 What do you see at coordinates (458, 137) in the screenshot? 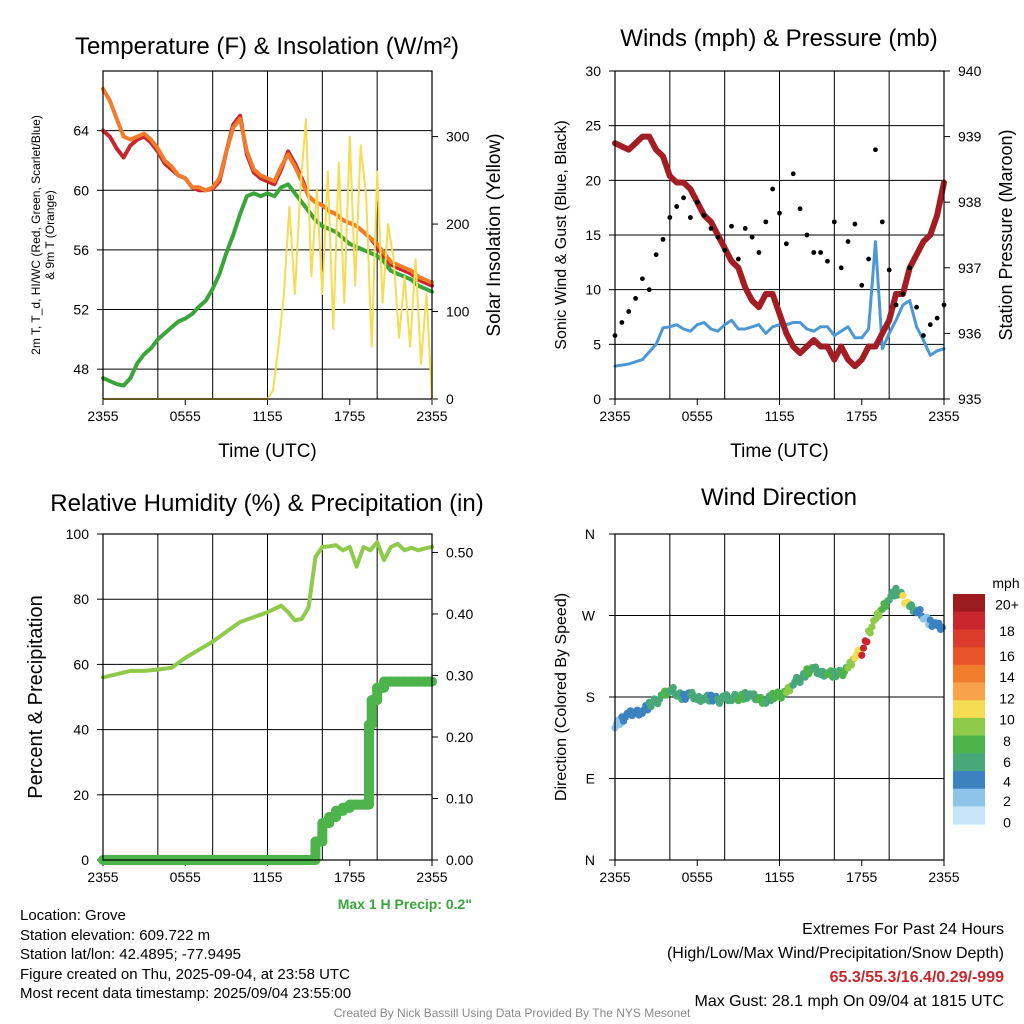
I see `temp-y2tick-label: 300` at bounding box center [458, 137].